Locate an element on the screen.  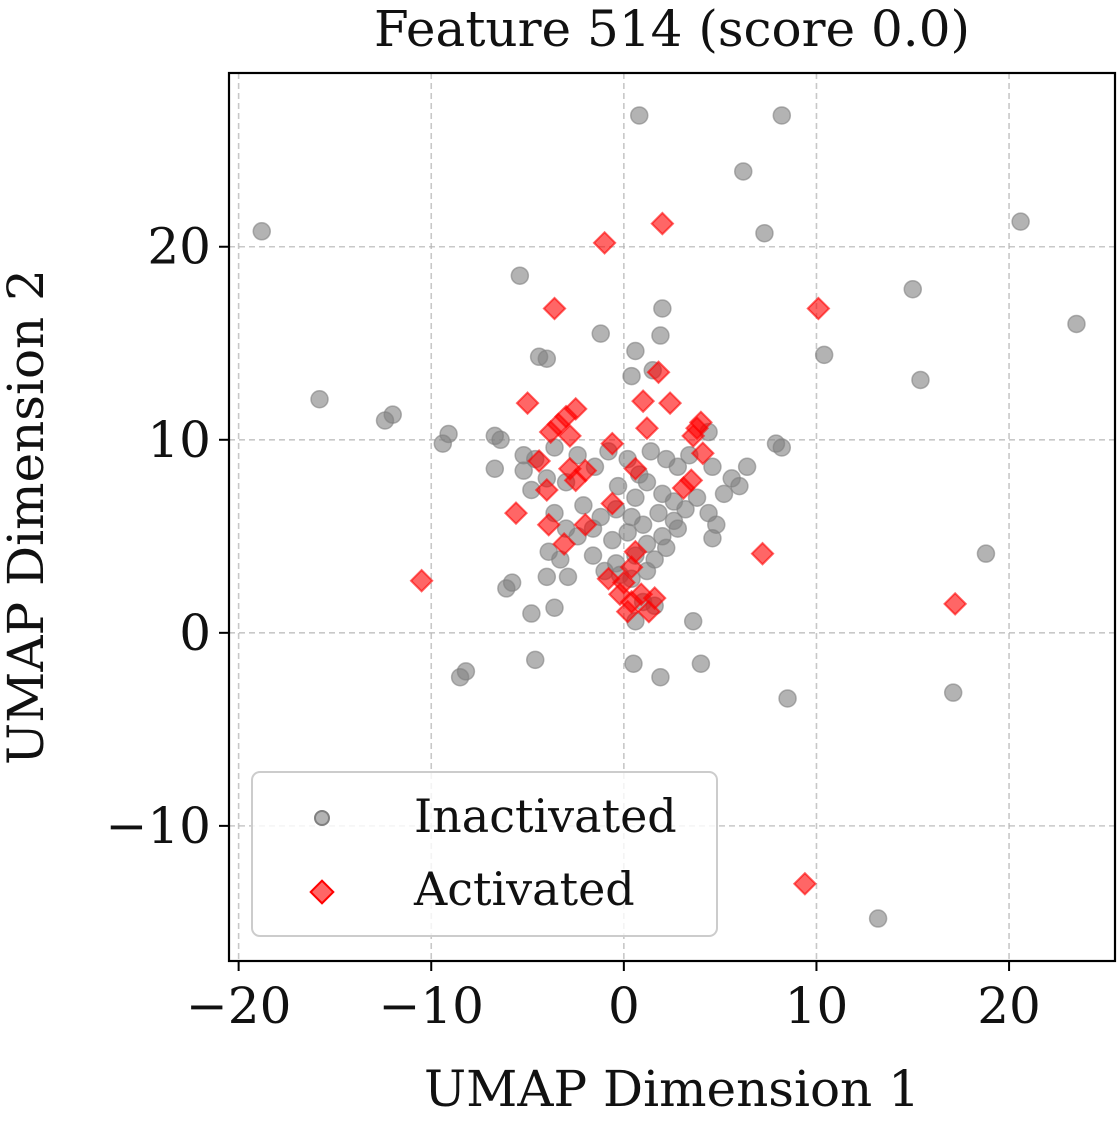
y-axis-label: UMAP Dimension 2 is located at coordinates (27, 517).